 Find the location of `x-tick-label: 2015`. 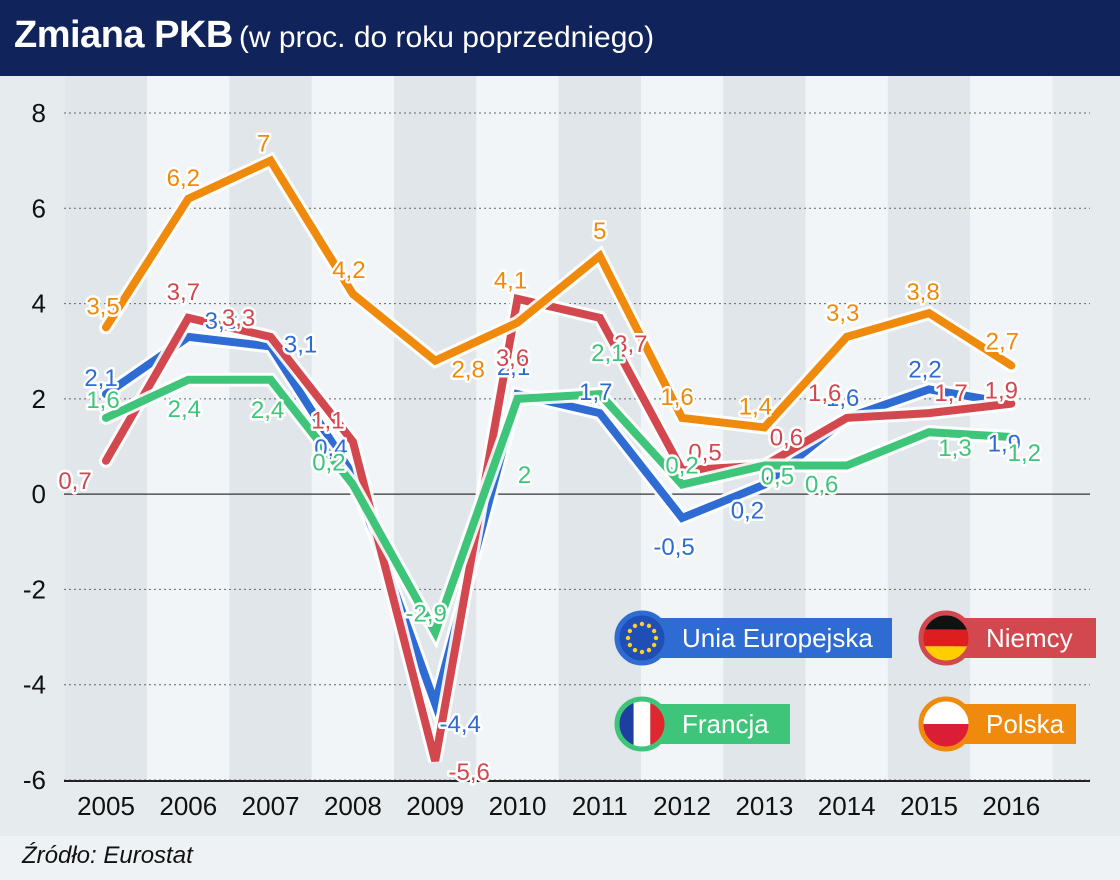

x-tick-label: 2015 is located at coordinates (929, 806).